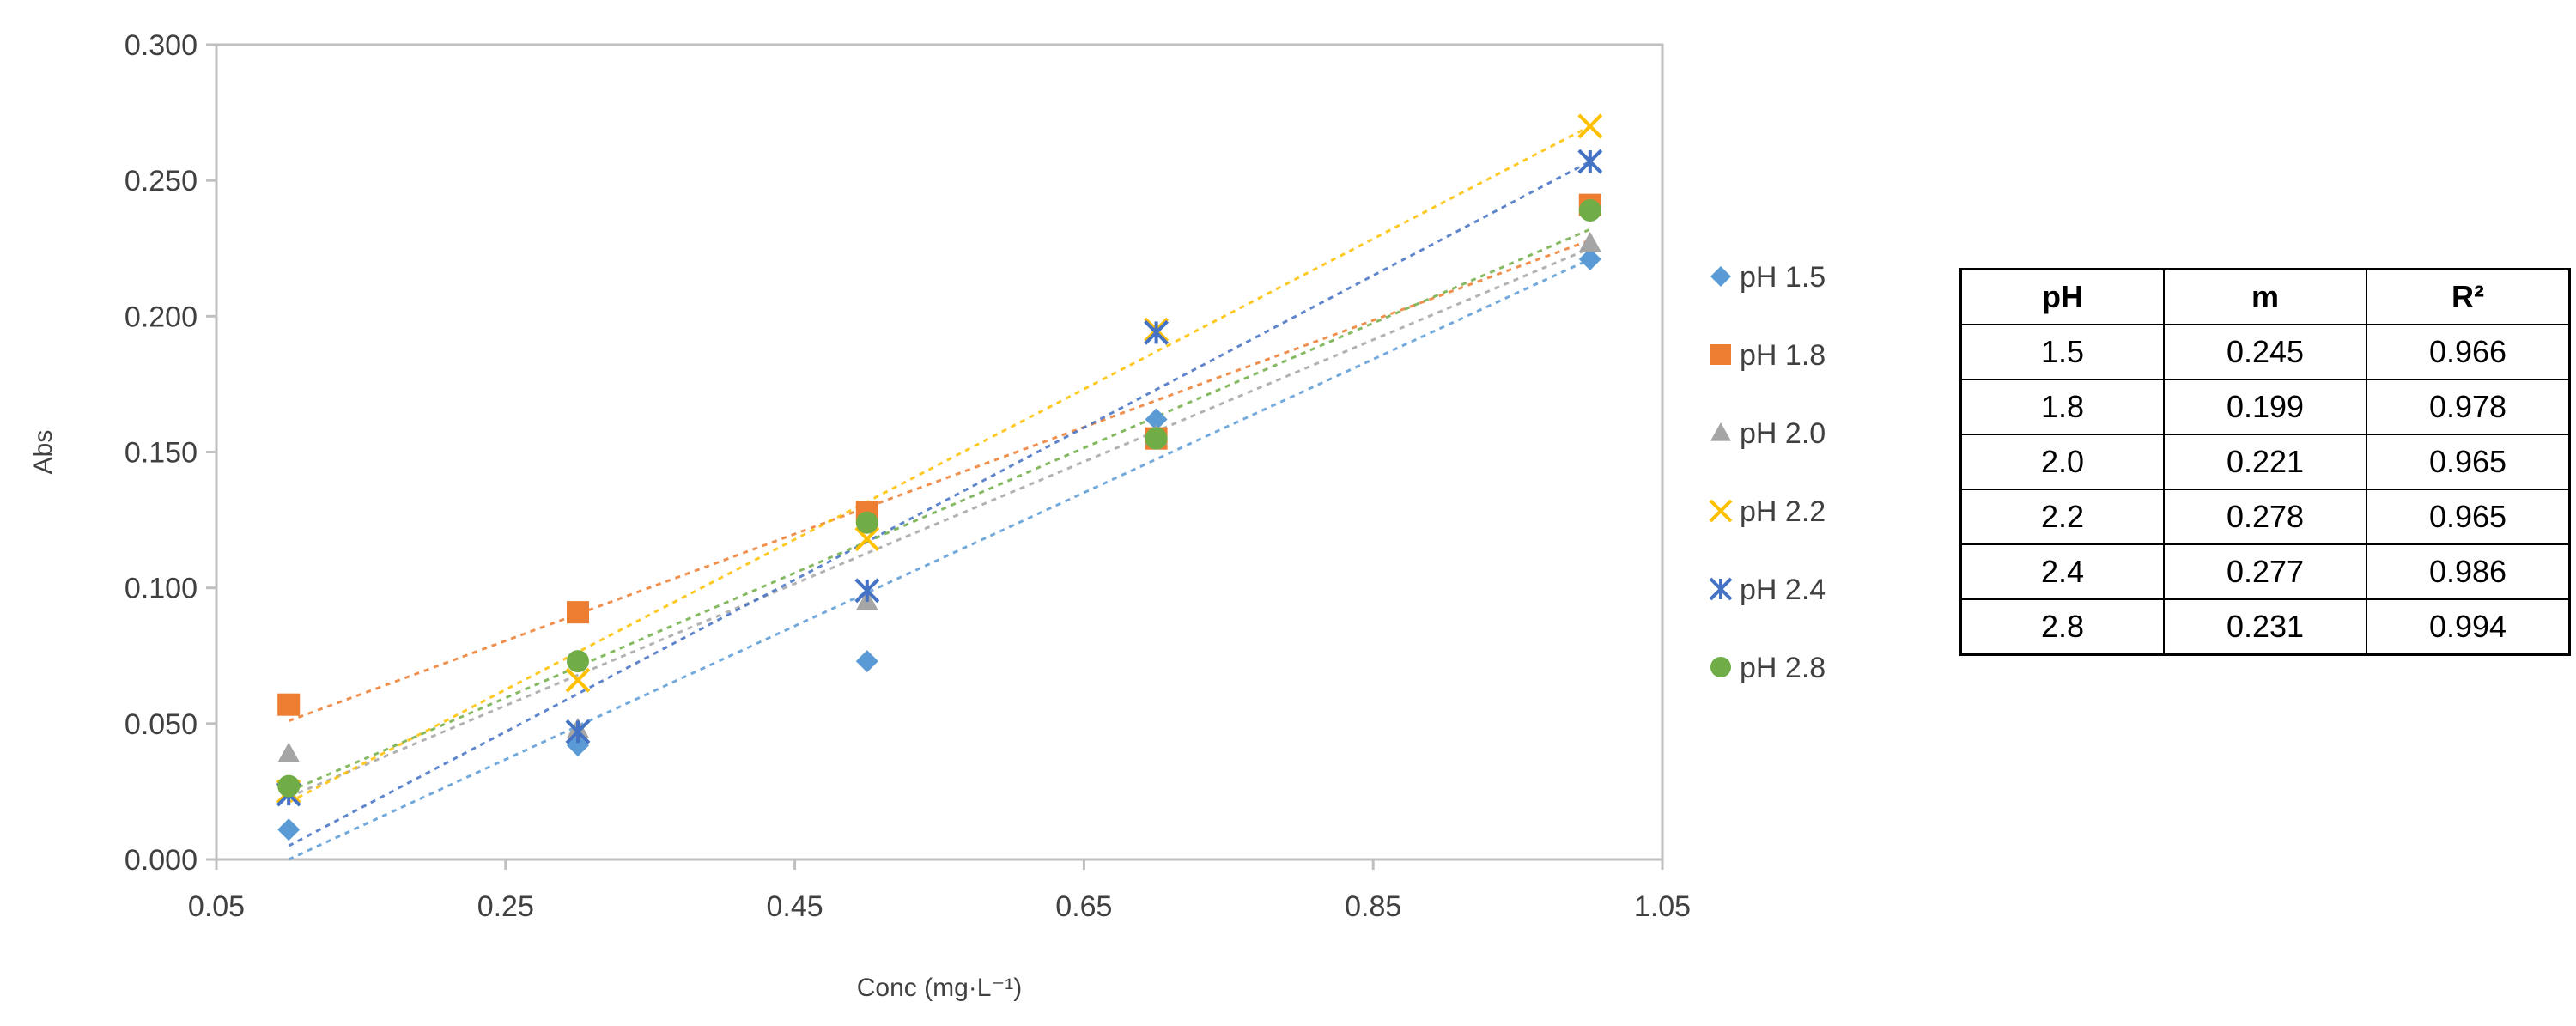 Image resolution: width=2576 pixels, height=1026 pixels. What do you see at coordinates (505, 906) in the screenshot?
I see `x-tick-label: 0.25` at bounding box center [505, 906].